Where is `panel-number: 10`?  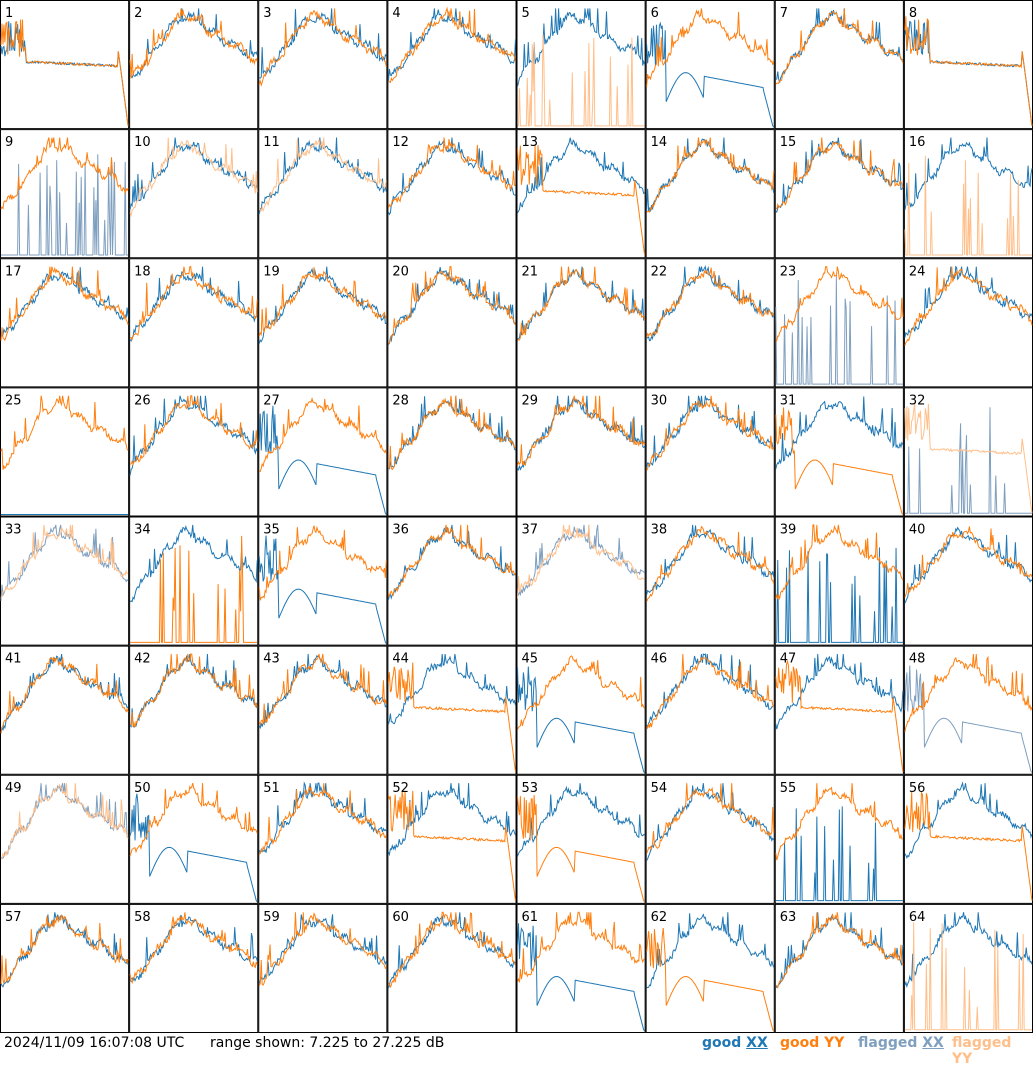
panel-number: 10 is located at coordinates (142, 142).